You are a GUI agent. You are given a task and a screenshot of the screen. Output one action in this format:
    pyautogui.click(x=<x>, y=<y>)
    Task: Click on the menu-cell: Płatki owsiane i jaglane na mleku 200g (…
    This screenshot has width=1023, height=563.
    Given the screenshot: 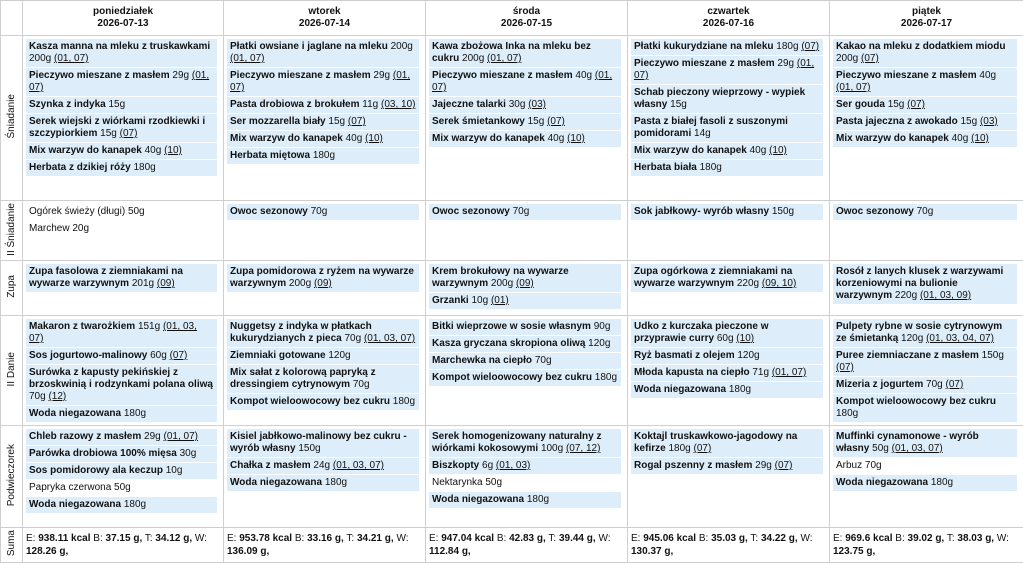 What is the action you would take?
    pyautogui.click(x=325, y=118)
    